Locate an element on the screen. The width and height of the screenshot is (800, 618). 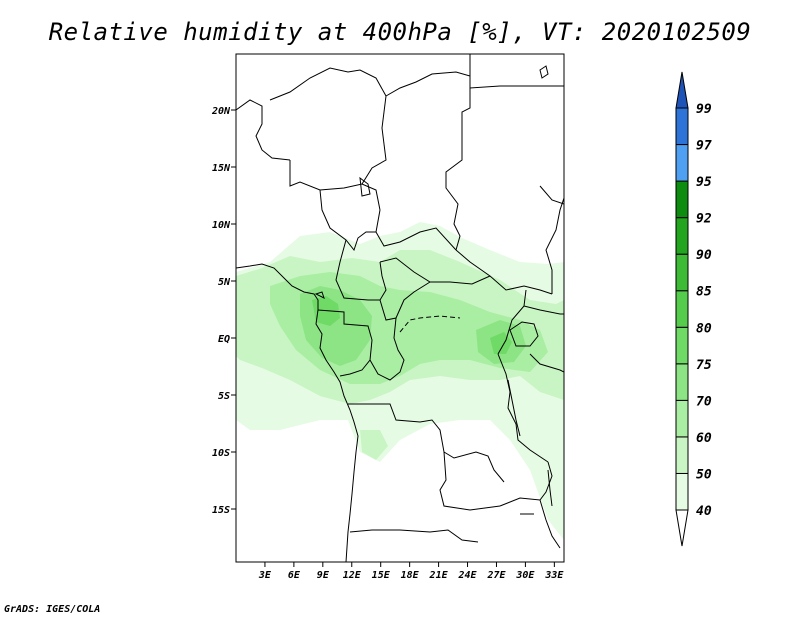
border-libya-niger is located at coordinates (428, 100).